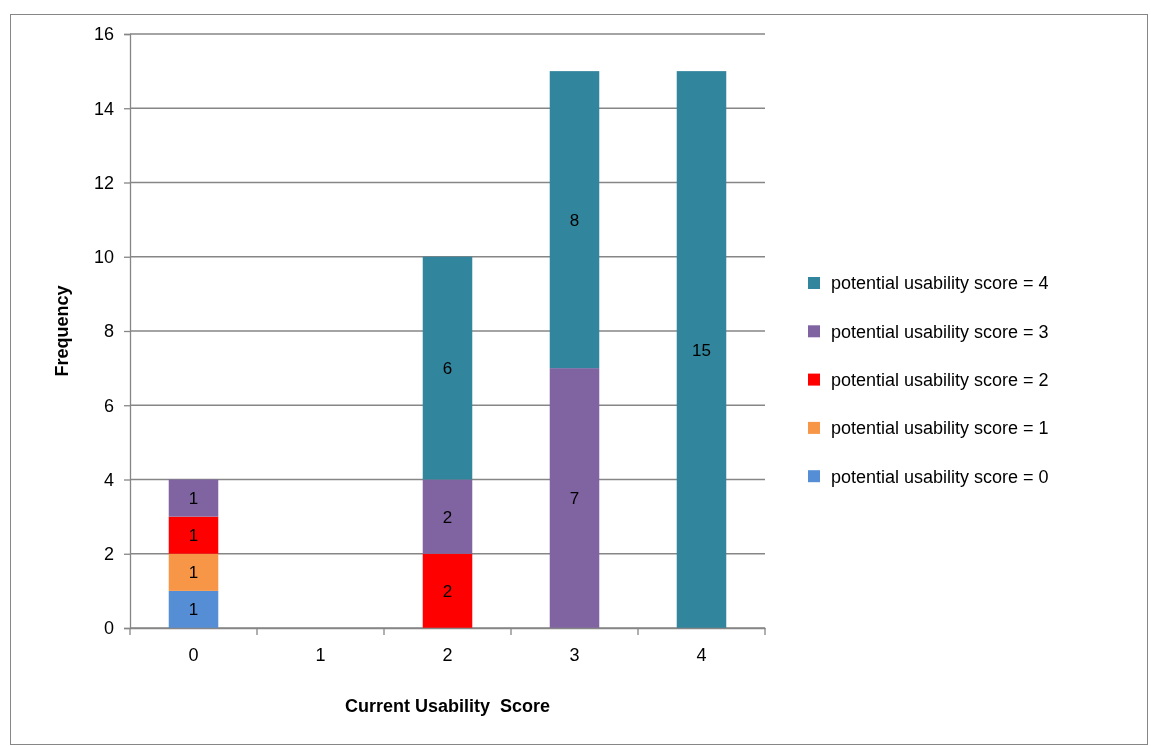  I want to click on legend-label: potential usability score = 2, so click(940, 379).